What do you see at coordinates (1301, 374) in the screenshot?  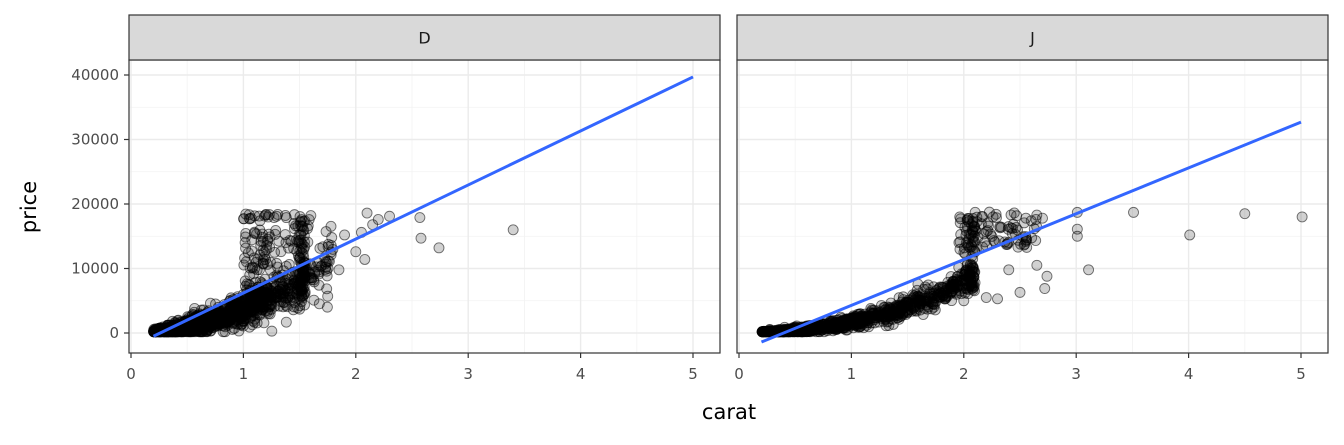 I see `x-tick-label: 5` at bounding box center [1301, 374].